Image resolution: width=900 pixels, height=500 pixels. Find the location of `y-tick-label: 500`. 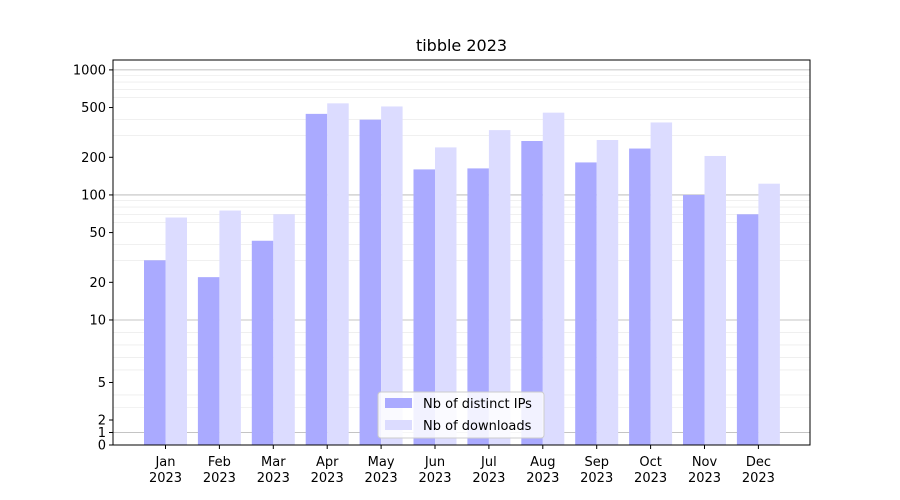

y-tick-label: 500 is located at coordinates (93, 108).